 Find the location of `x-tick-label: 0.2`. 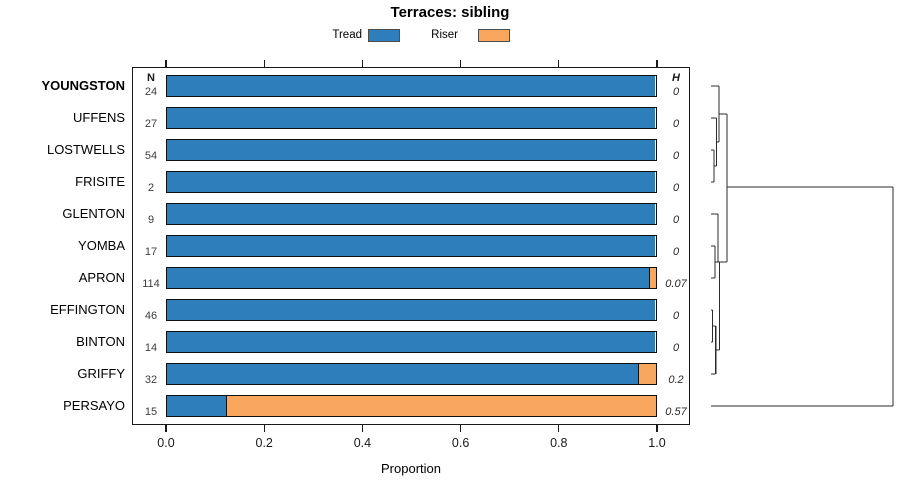

x-tick-label: 0.2 is located at coordinates (264, 443).